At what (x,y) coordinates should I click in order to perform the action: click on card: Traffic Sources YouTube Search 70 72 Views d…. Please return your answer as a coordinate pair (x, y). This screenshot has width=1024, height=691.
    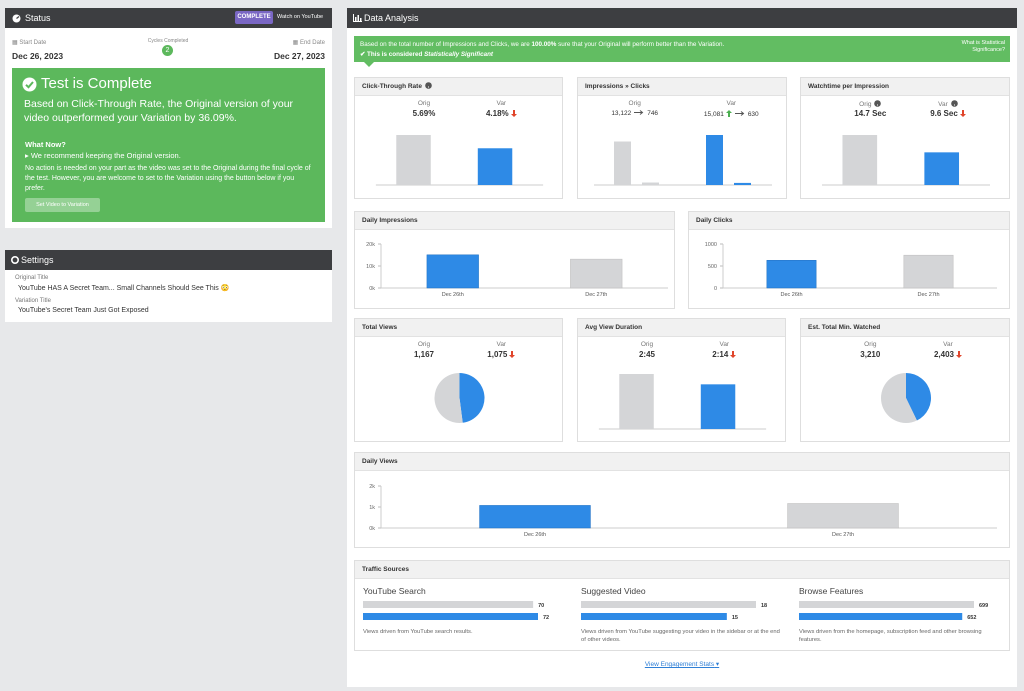
    Looking at the image, I should click on (682, 605).